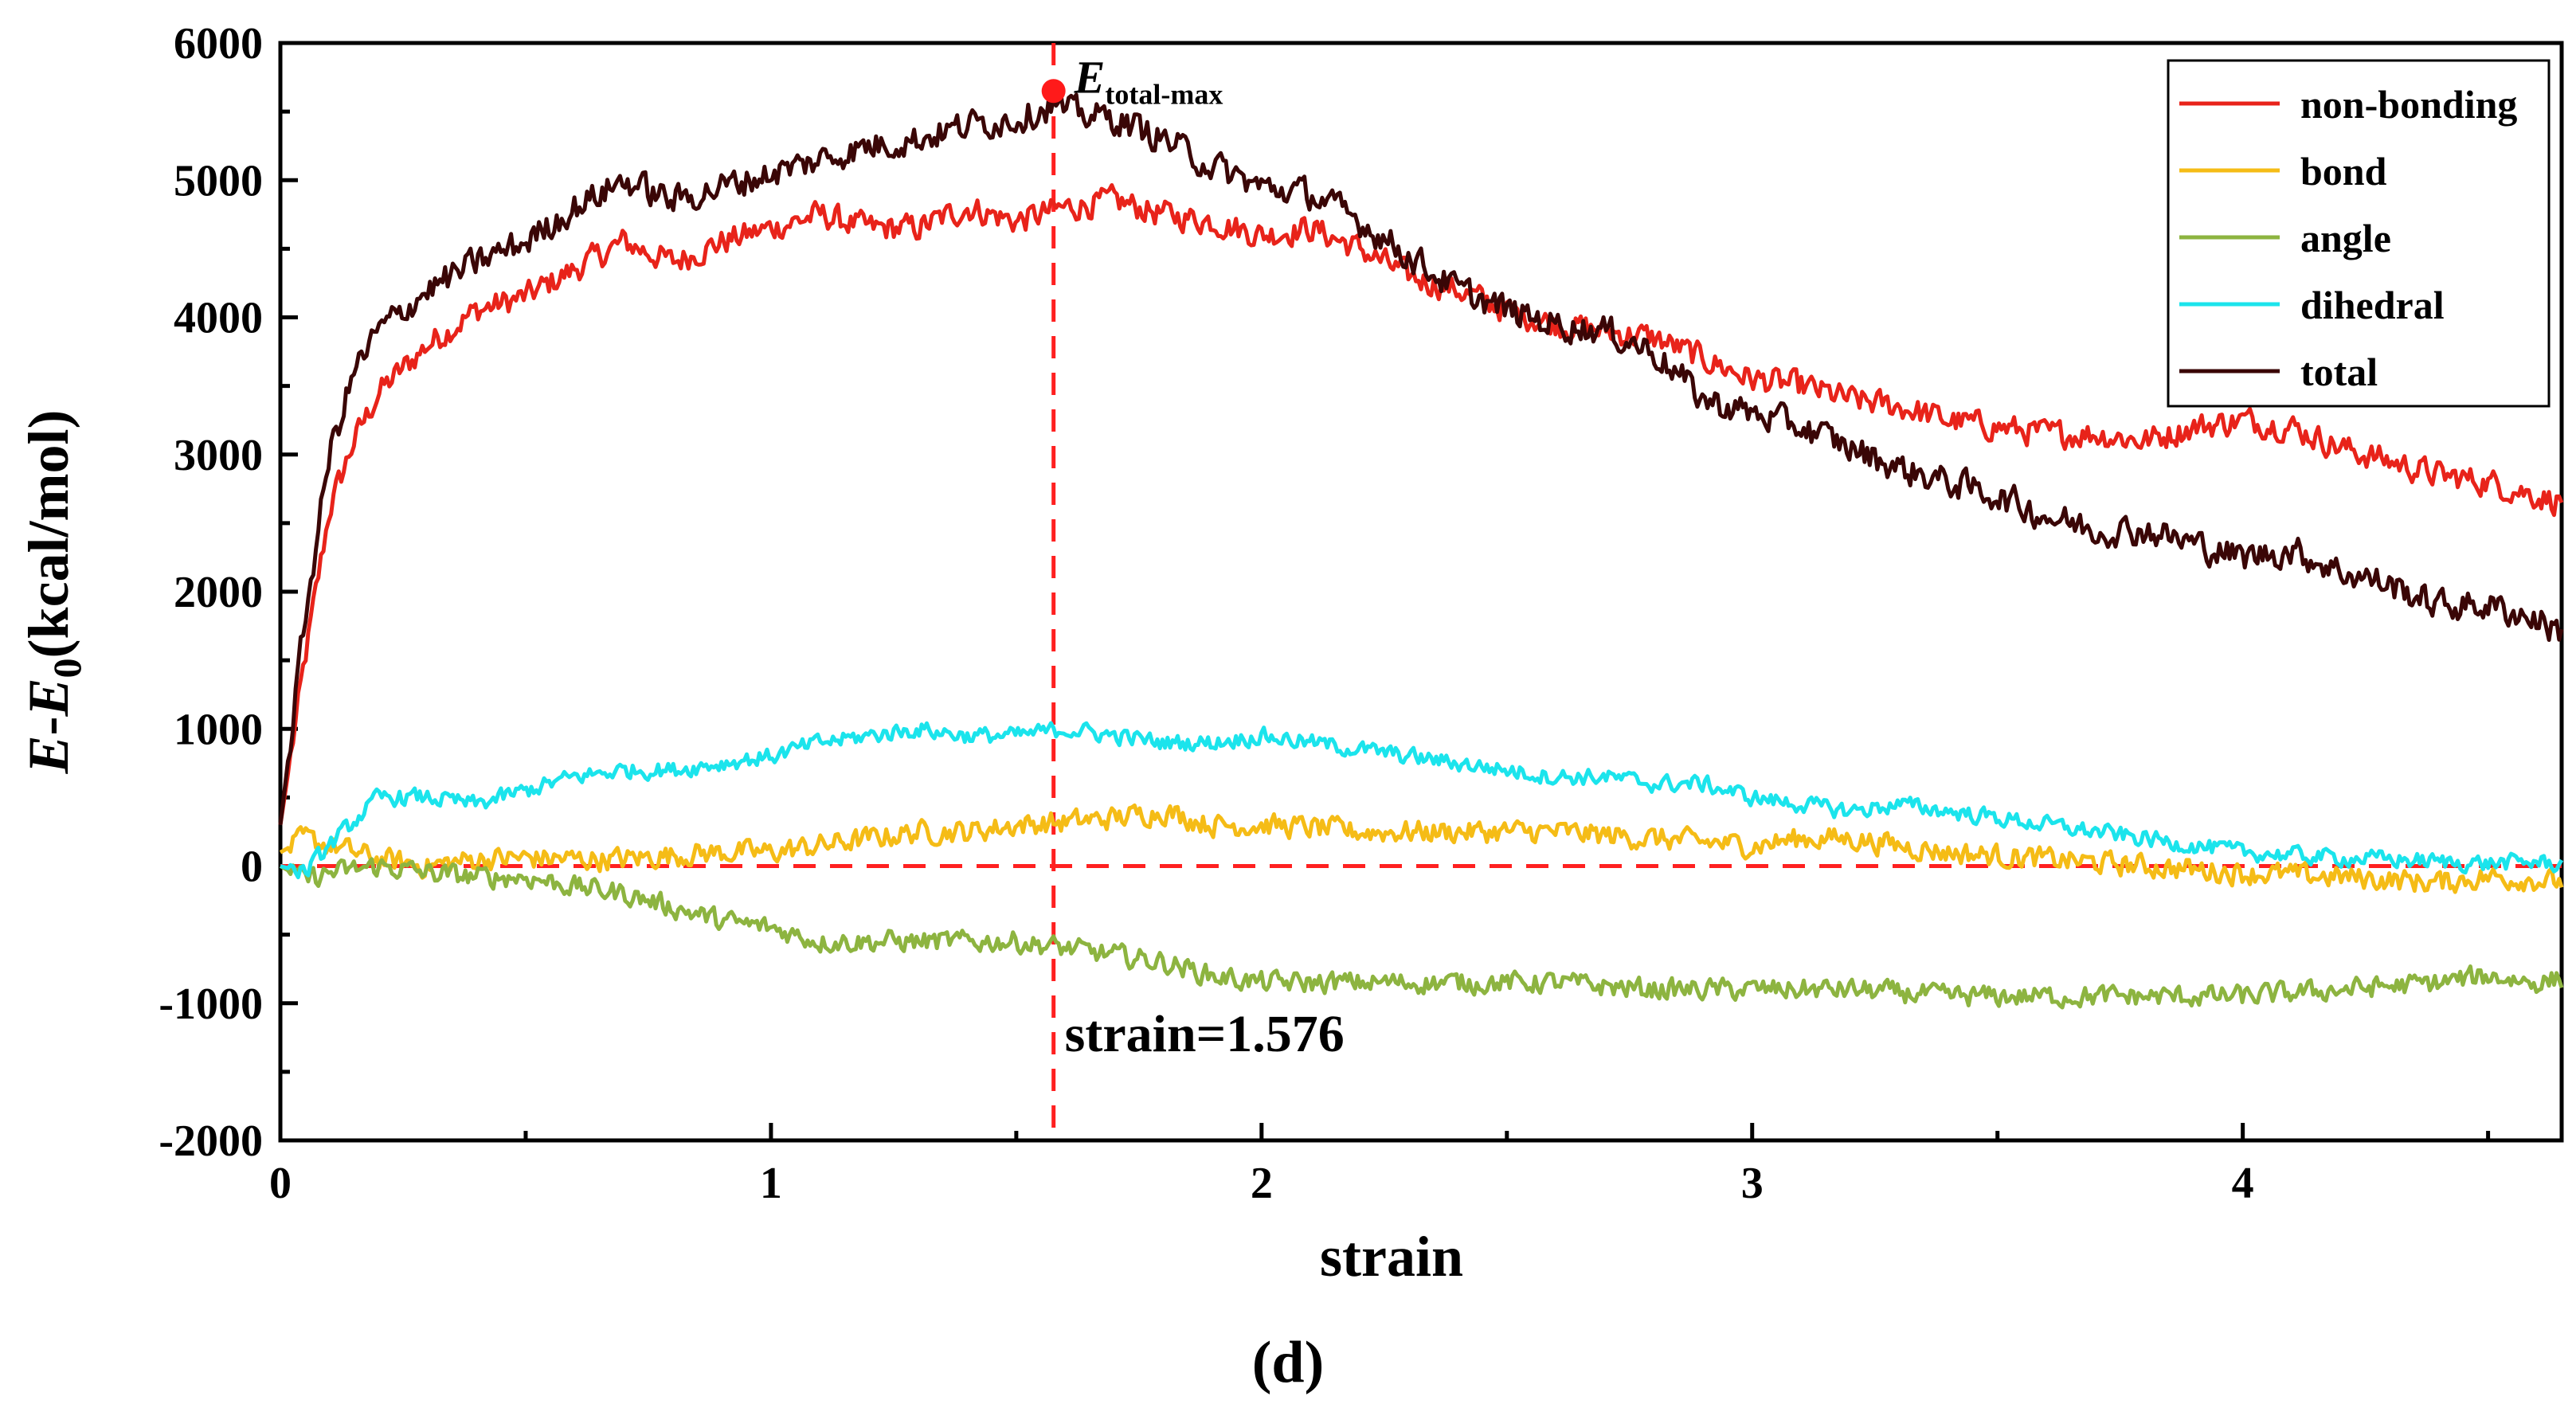  I want to click on peak-marker, so click(1053, 91).